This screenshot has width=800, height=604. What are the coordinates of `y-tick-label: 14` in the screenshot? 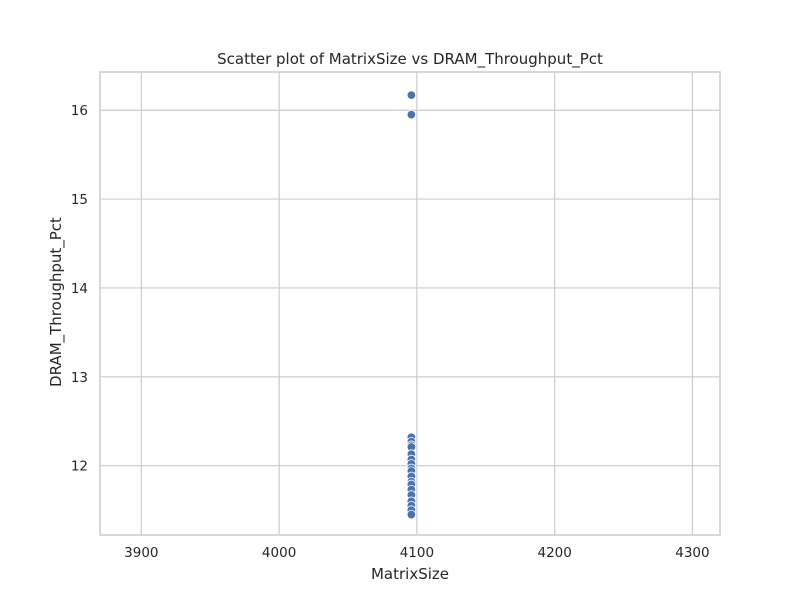 It's located at (79, 289).